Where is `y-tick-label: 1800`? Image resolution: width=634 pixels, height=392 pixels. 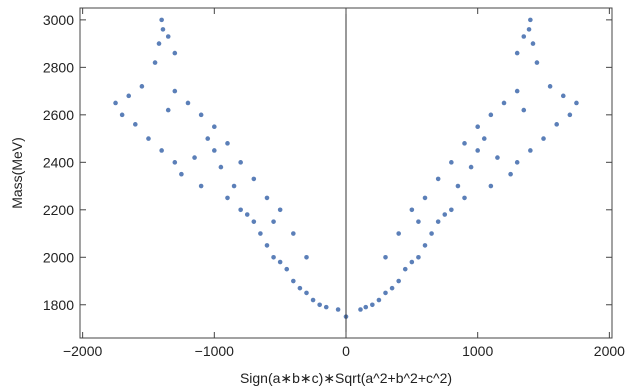
y-tick-label: 1800 is located at coordinates (58, 305).